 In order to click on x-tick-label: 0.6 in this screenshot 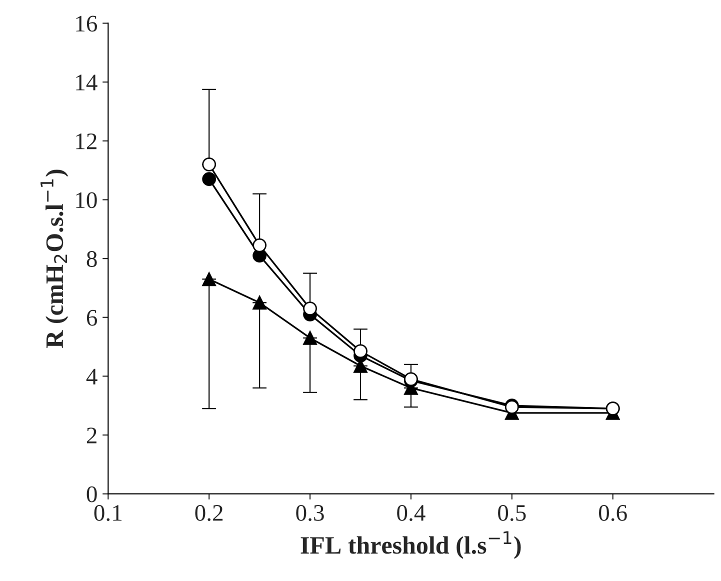, I will do `click(612, 512)`.